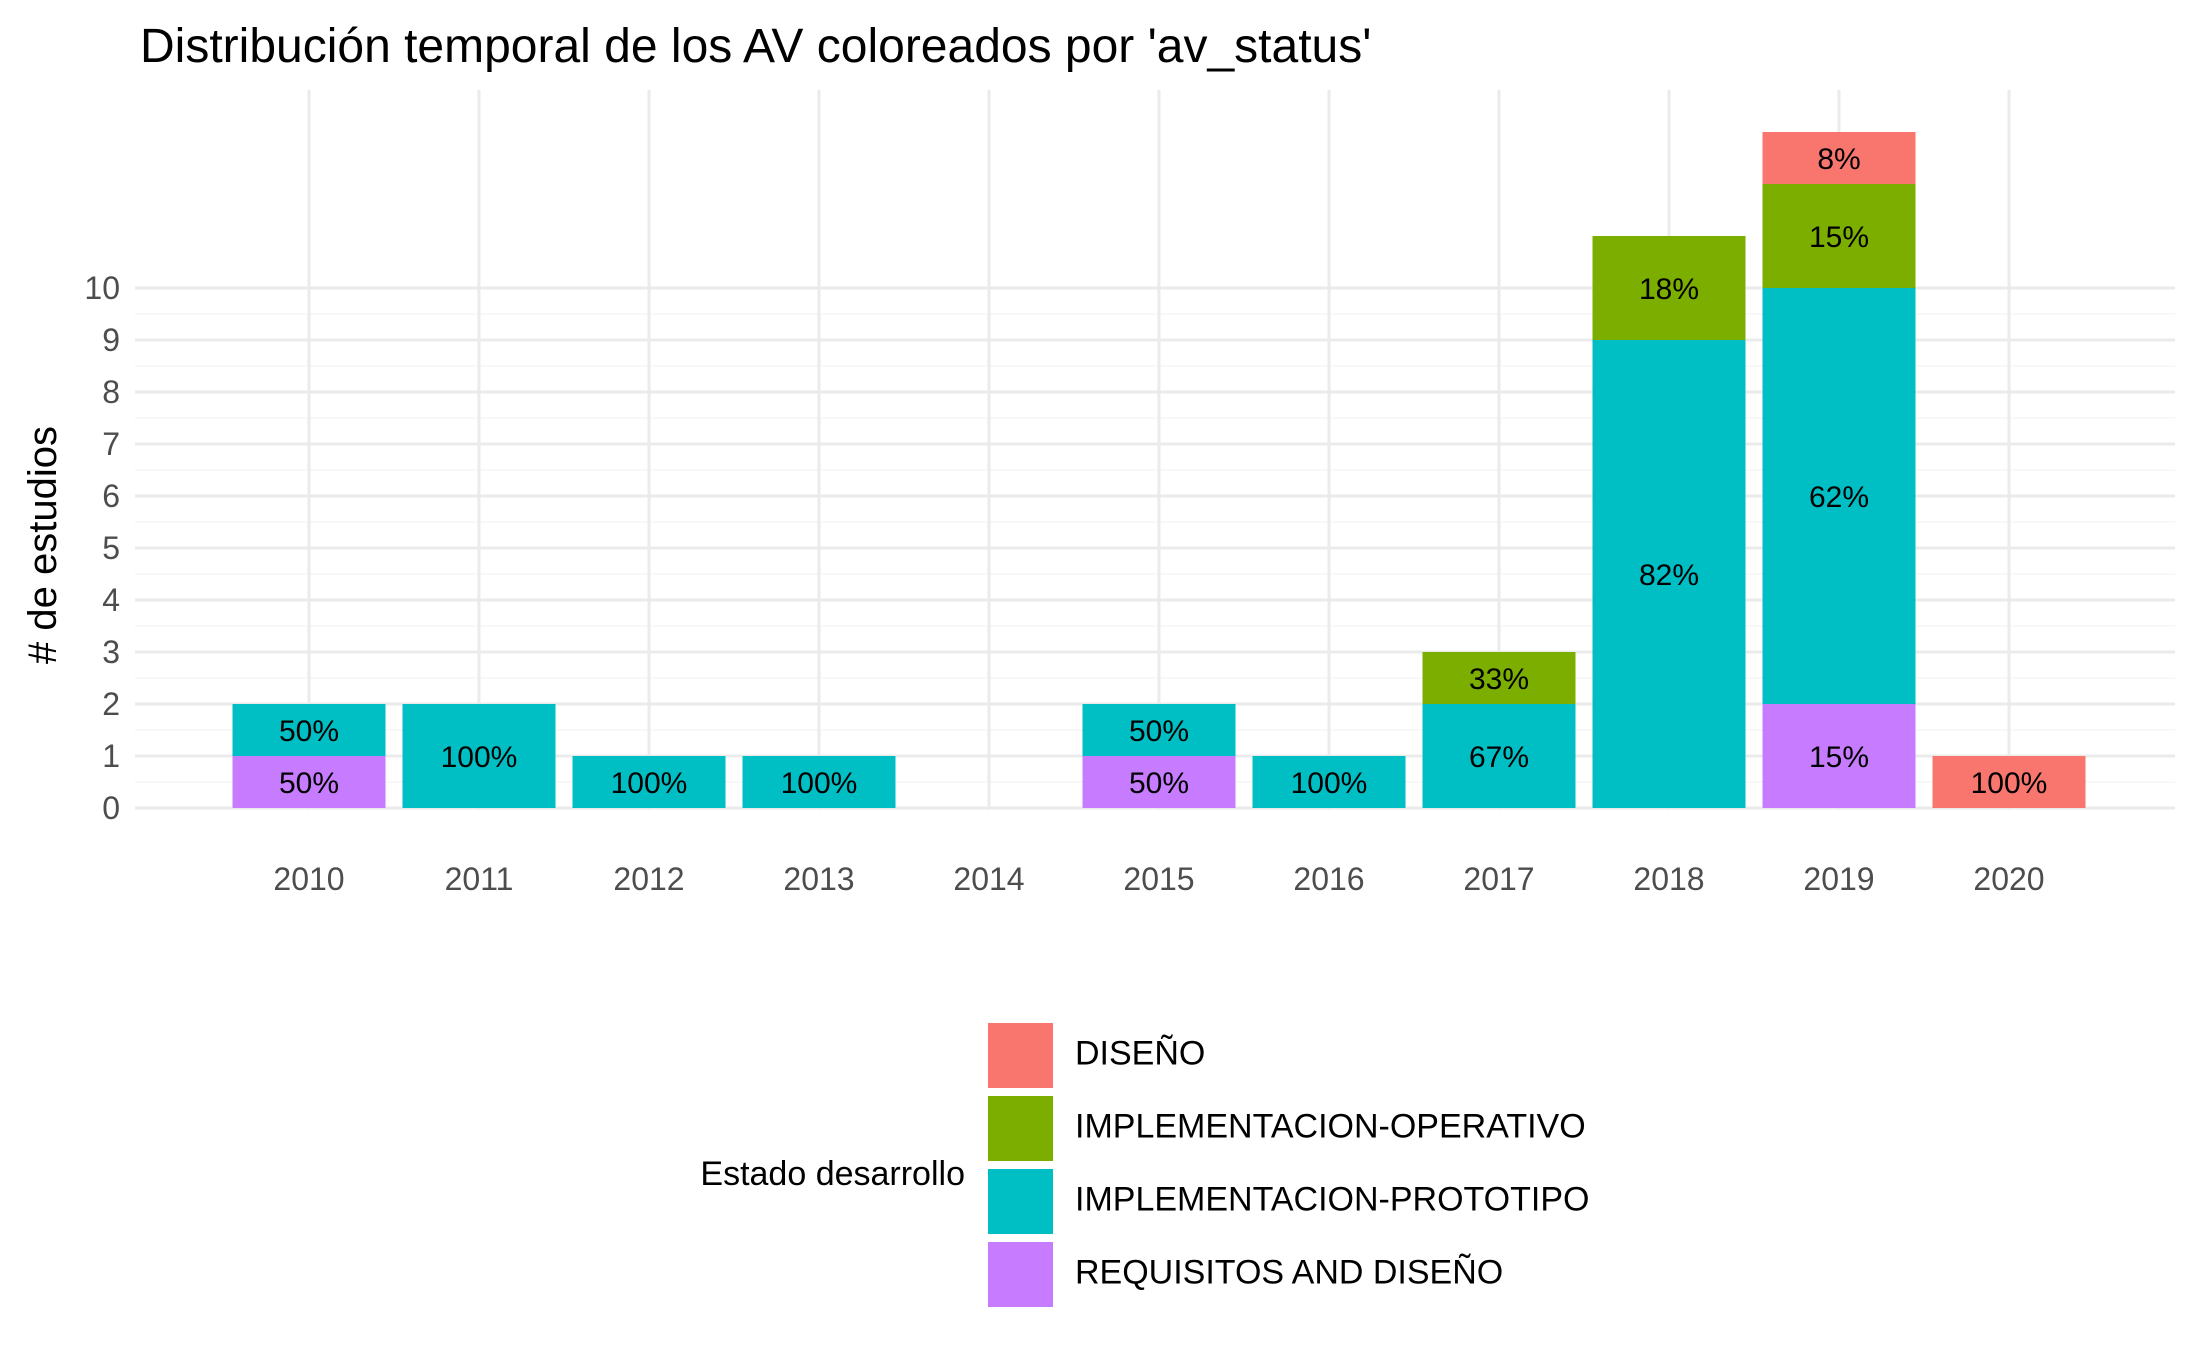  What do you see at coordinates (111, 600) in the screenshot?
I see `y-tick-label: 4` at bounding box center [111, 600].